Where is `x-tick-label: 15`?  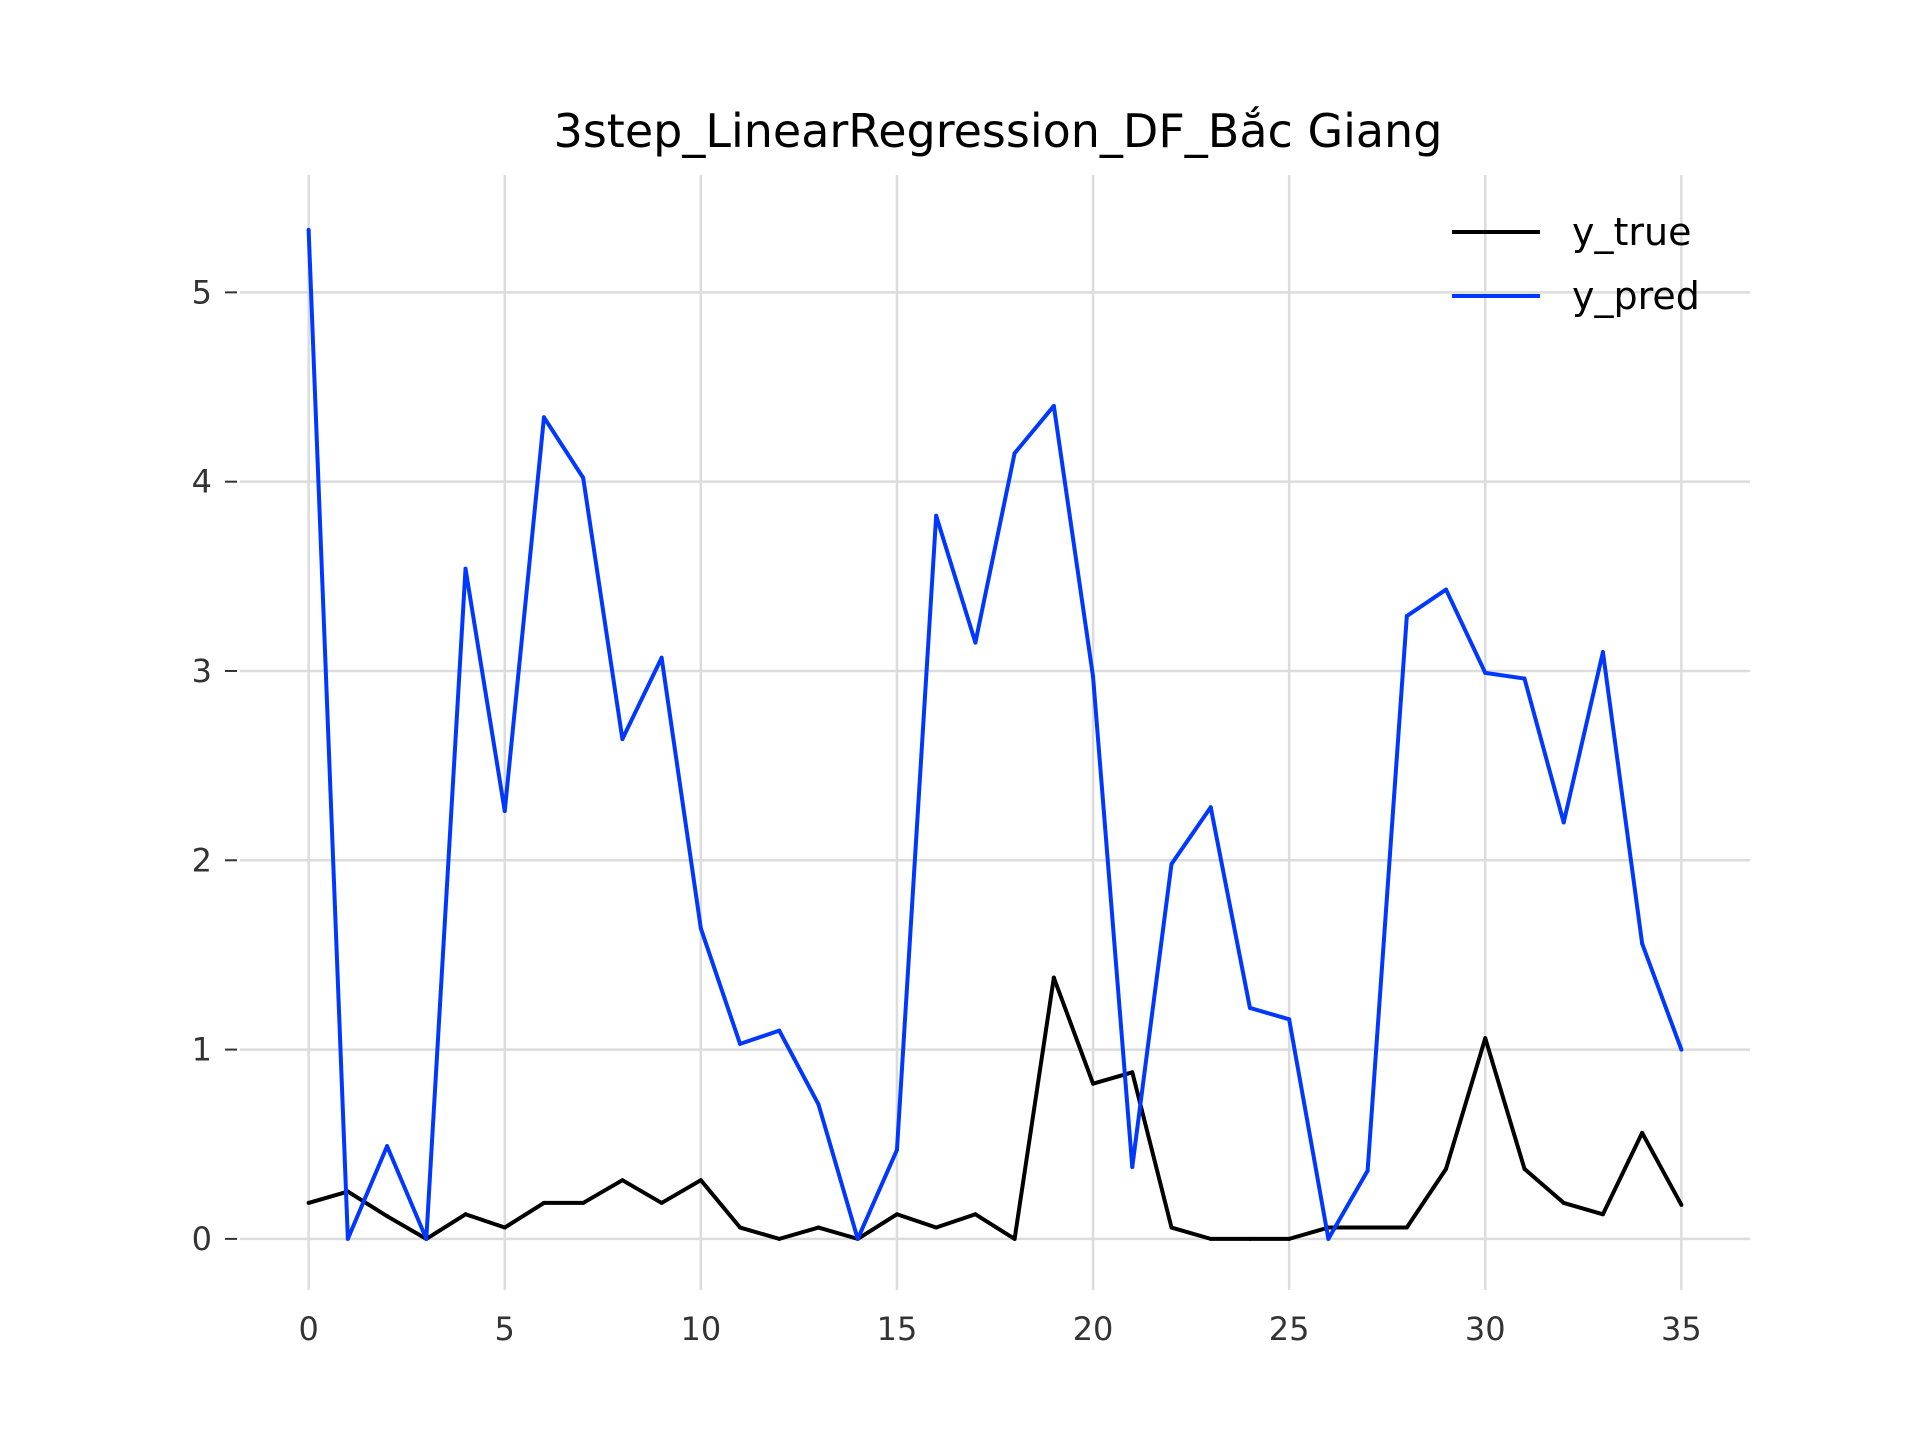 x-tick-label: 15 is located at coordinates (897, 1329).